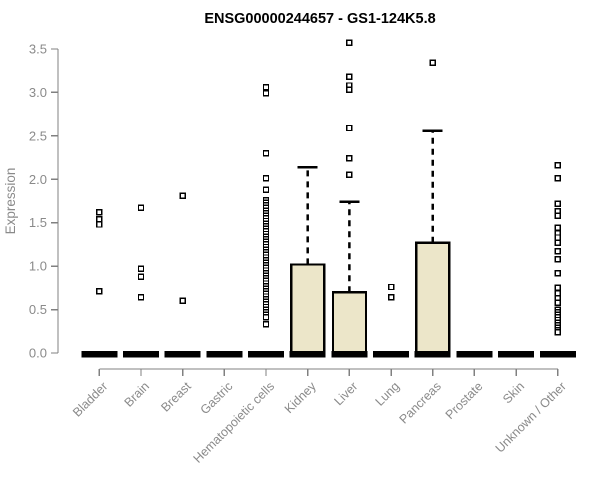 The image size is (600, 500). I want to click on y-tick-label: 3.0, so click(38, 92).